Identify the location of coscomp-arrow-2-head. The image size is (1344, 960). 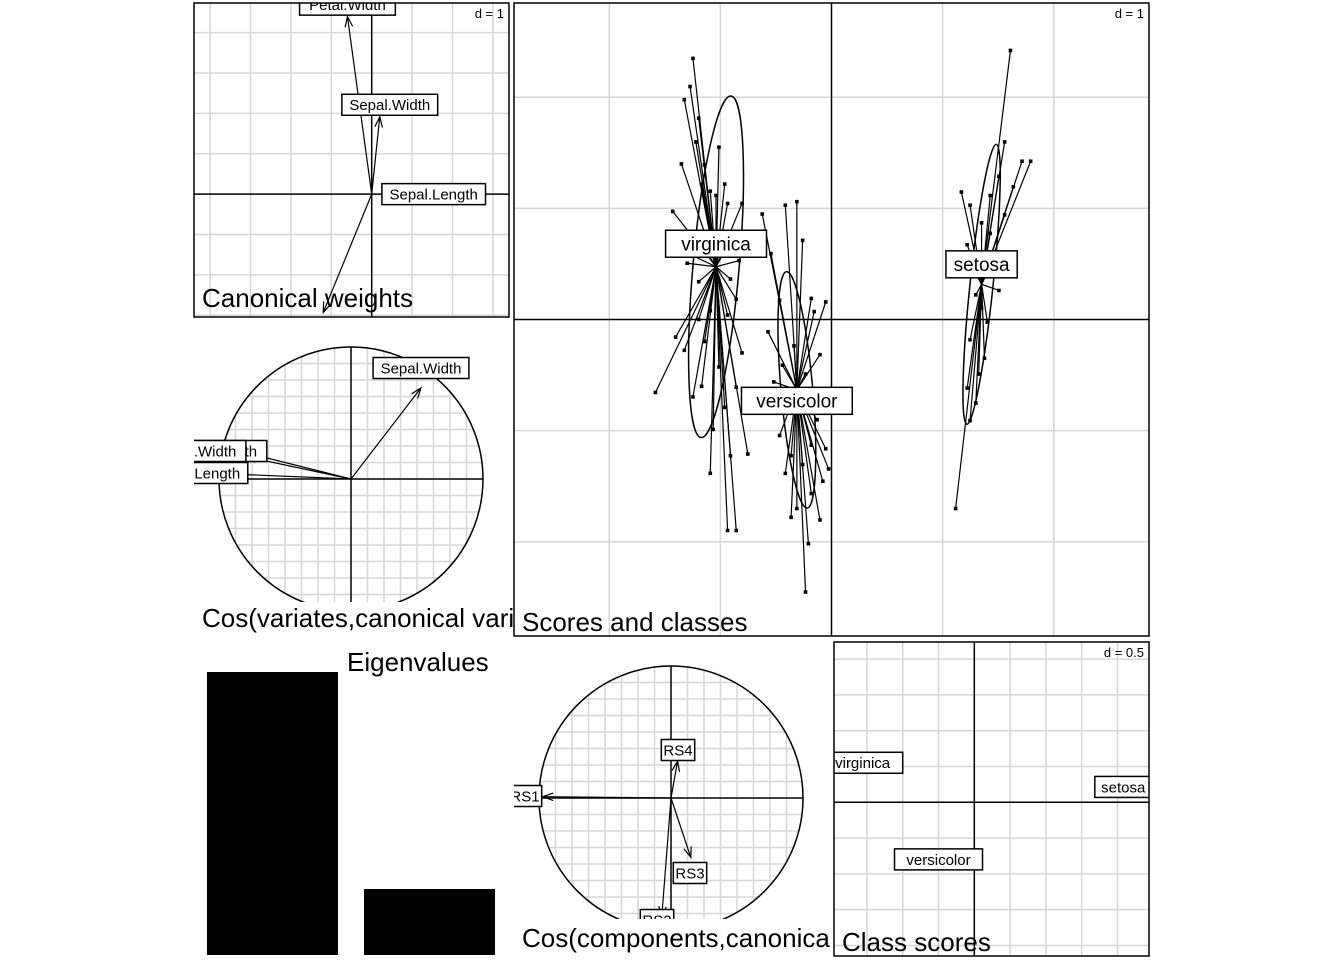
(687, 853).